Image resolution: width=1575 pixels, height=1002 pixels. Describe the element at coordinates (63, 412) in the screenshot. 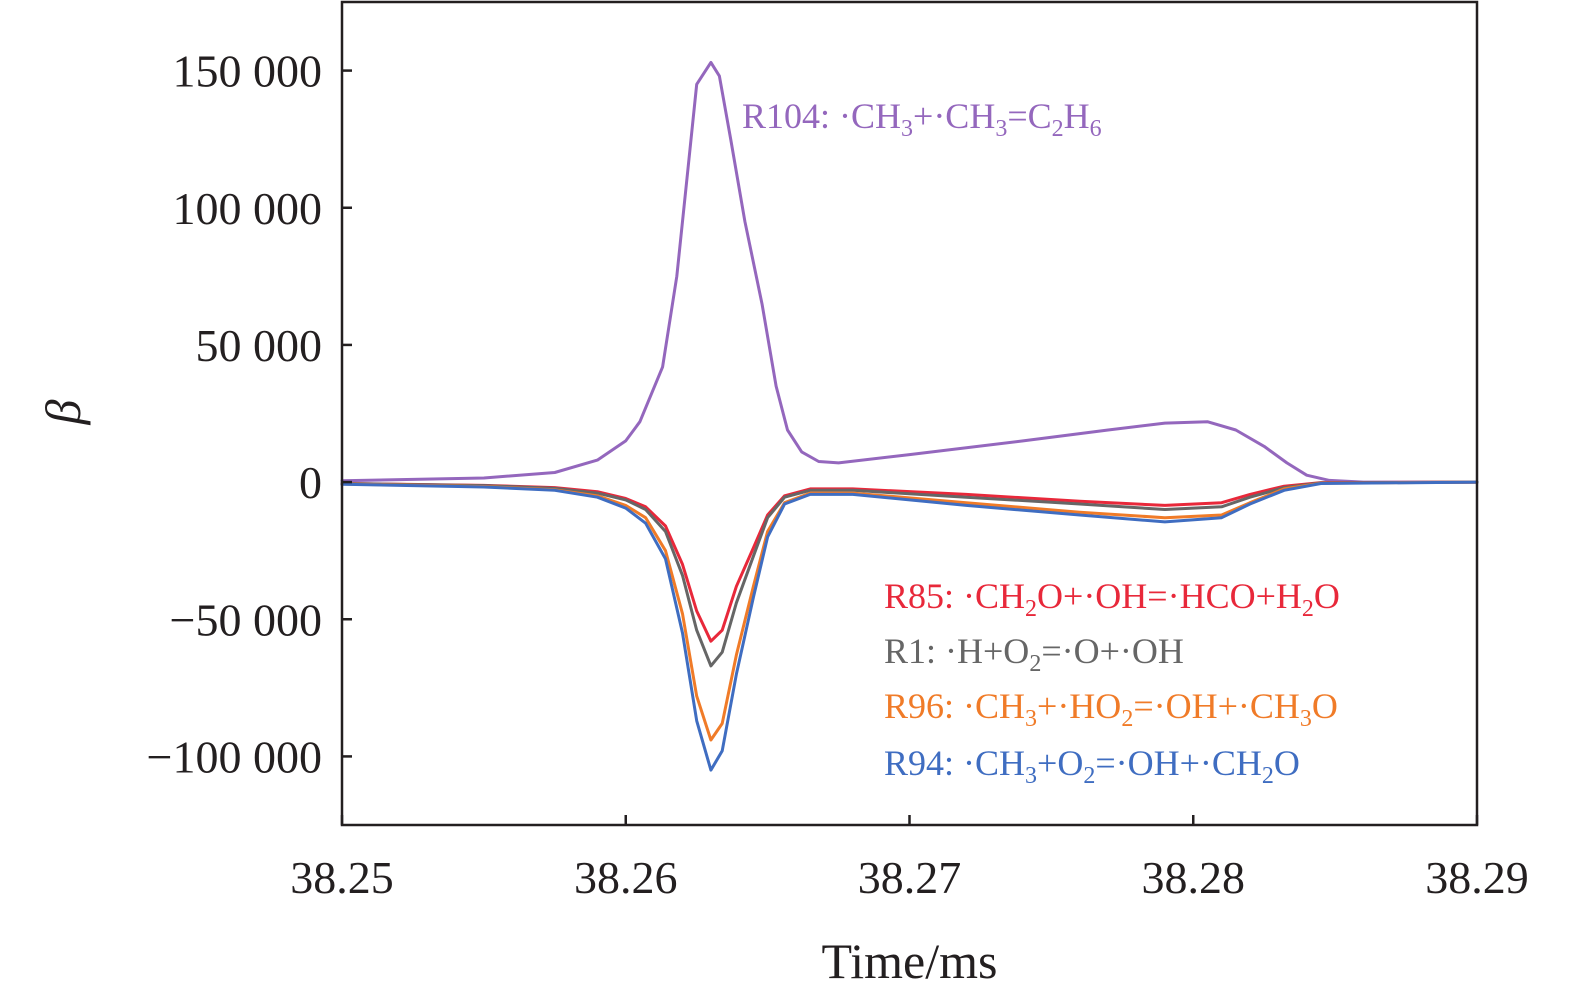

I see `y-axis-title: β` at that location.